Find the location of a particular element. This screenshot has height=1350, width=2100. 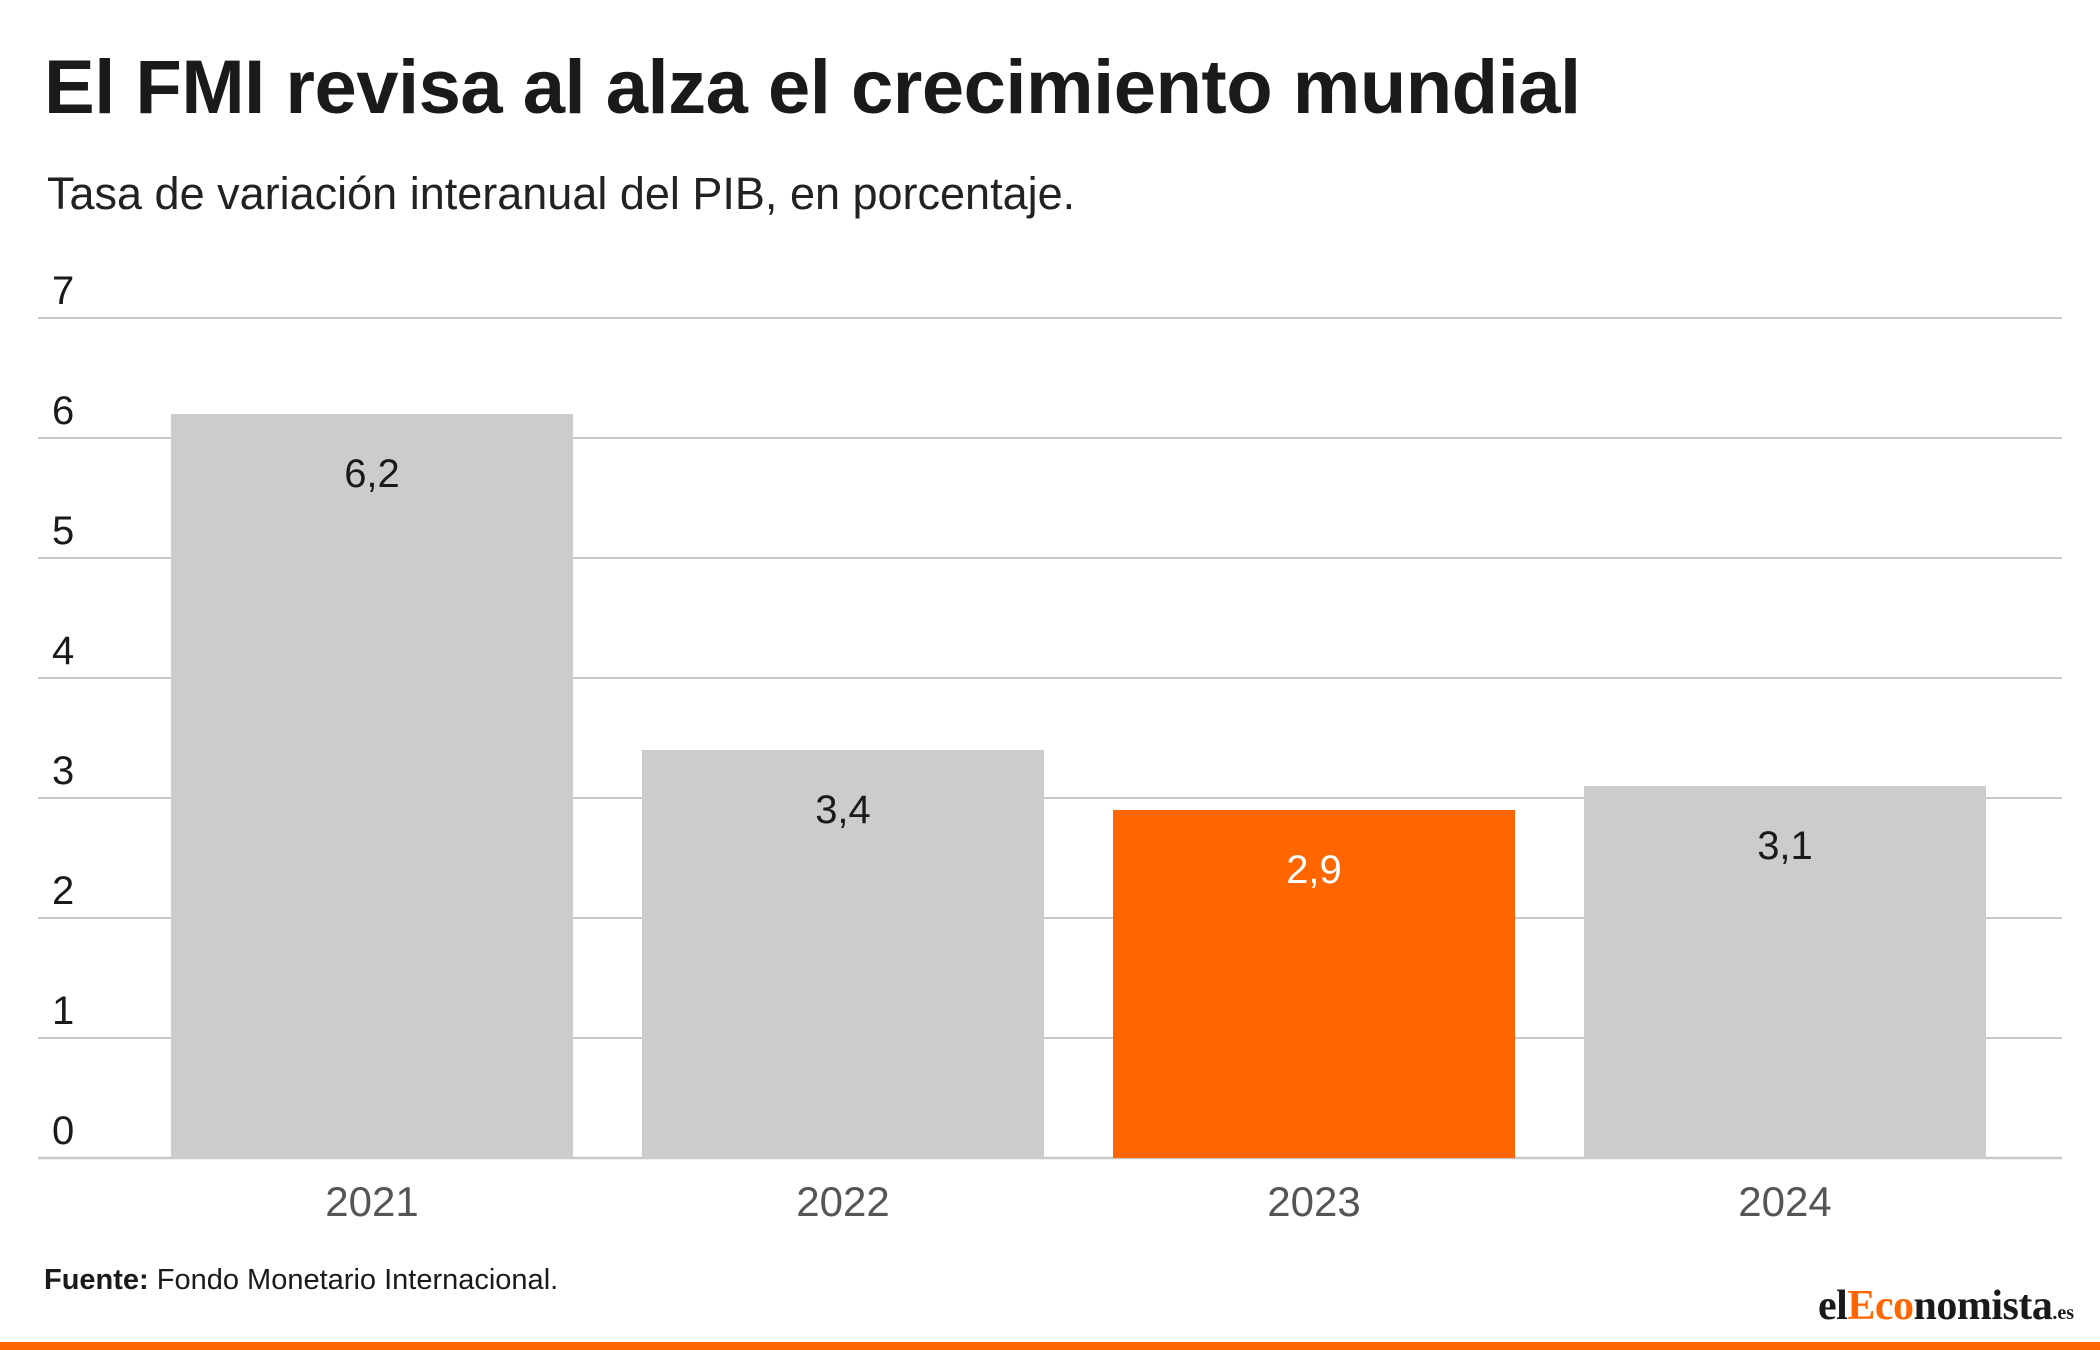

logo-part-nomista: nomista is located at coordinates (1983, 1306).